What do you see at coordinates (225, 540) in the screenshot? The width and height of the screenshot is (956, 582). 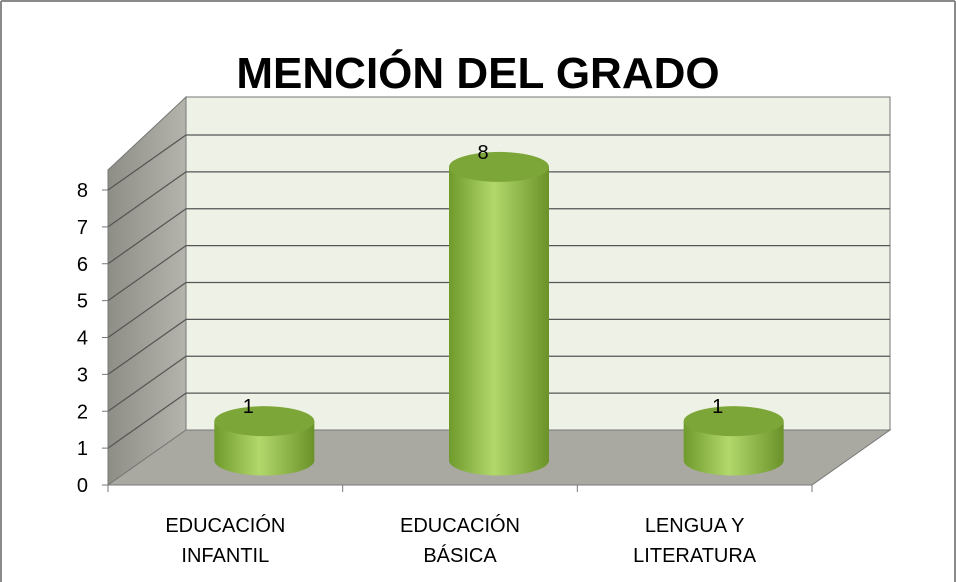 I see `x-tick-label: EDUCACIÓN INFANTIL` at bounding box center [225, 540].